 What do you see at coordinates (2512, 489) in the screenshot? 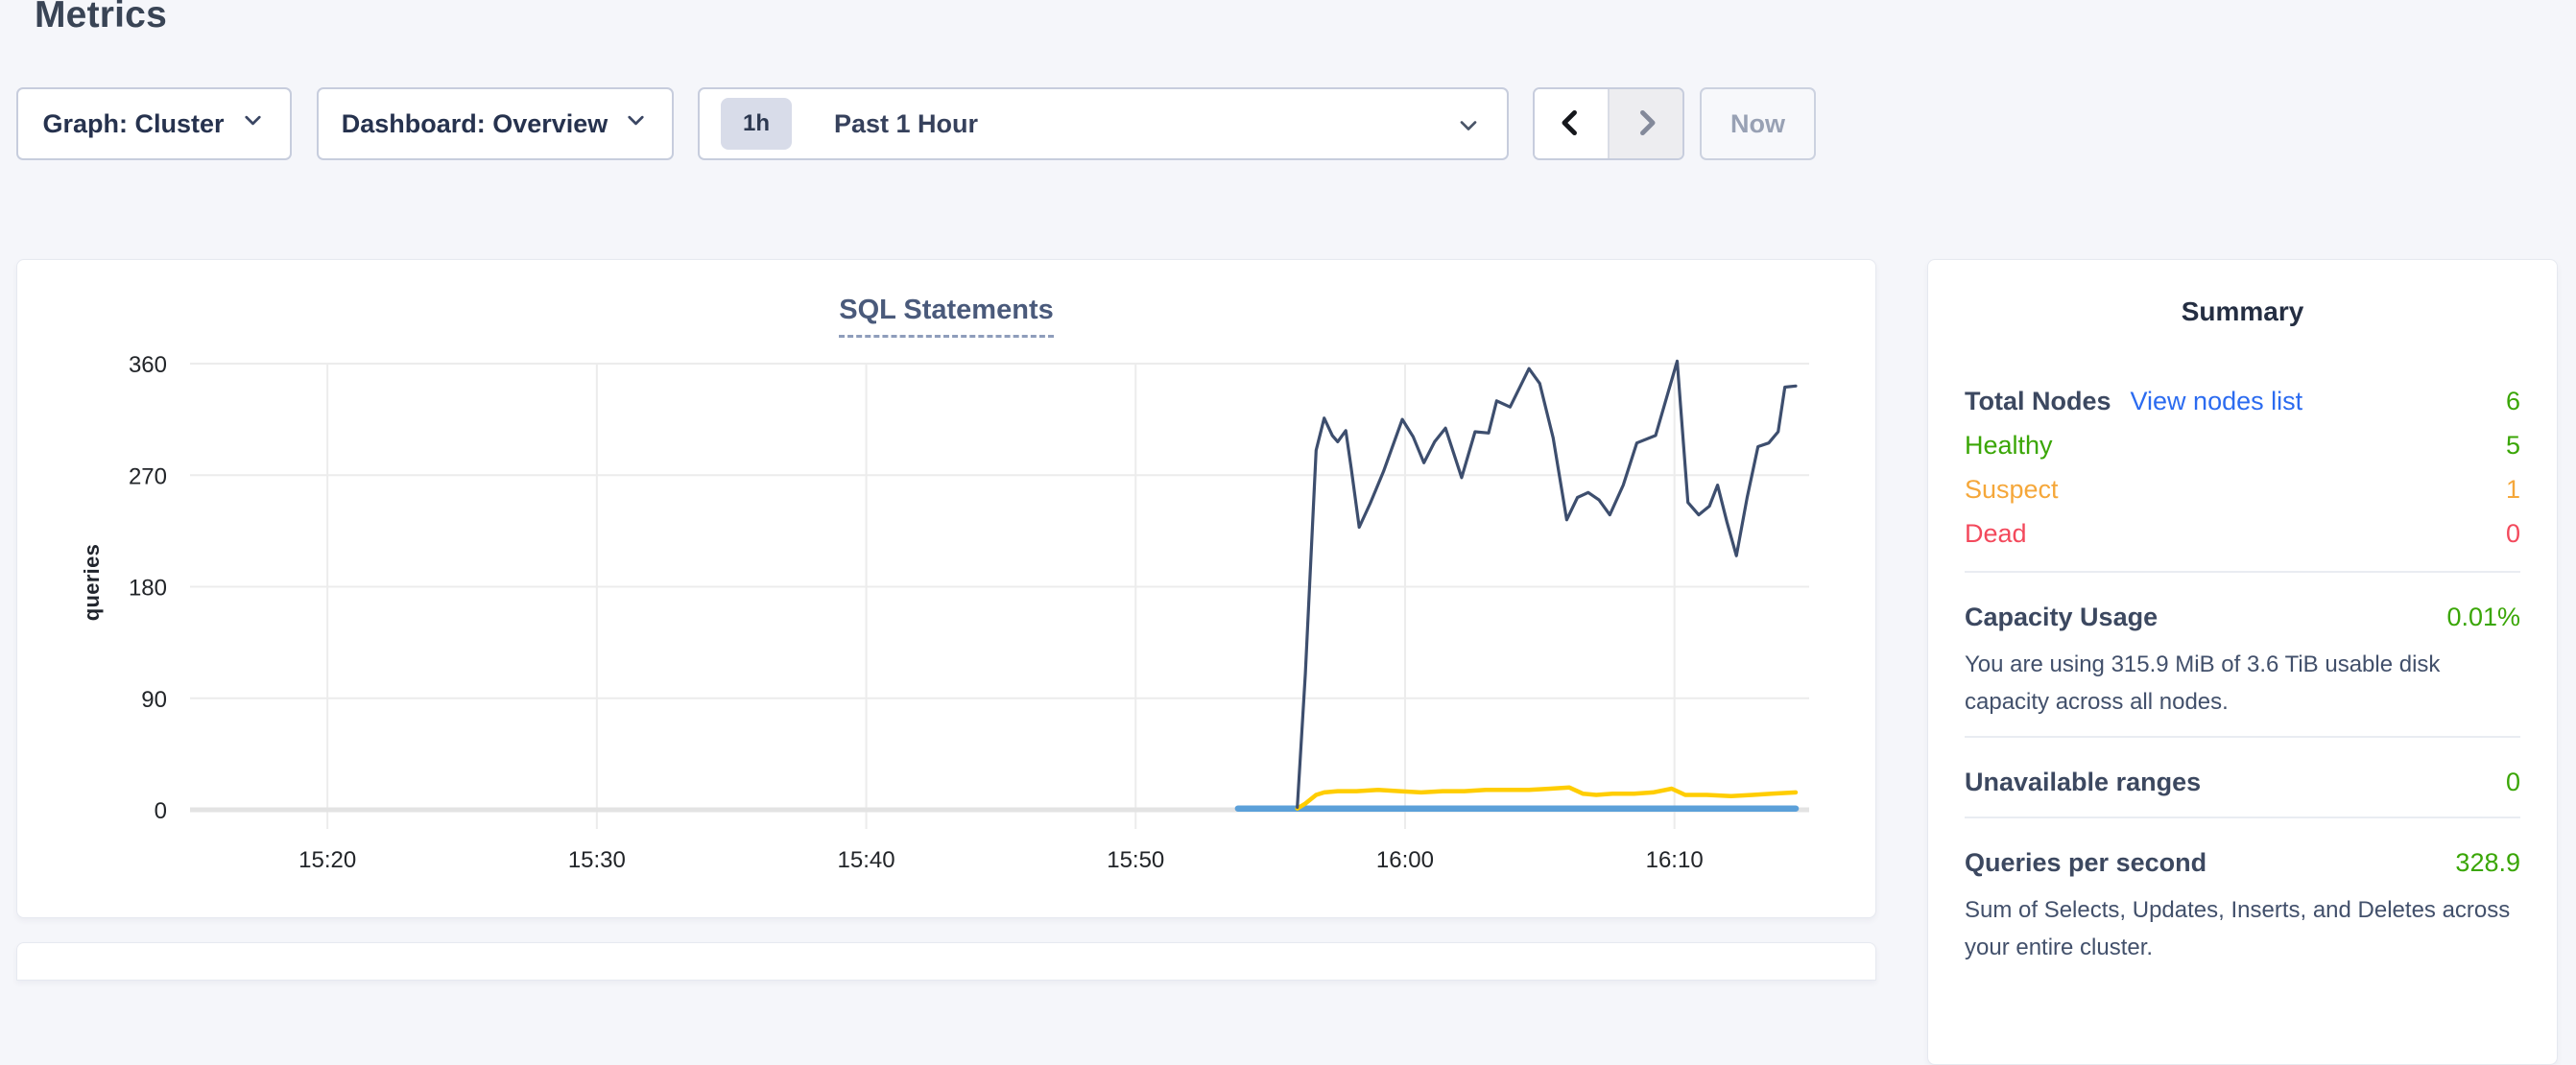
I see `suspect-value: 1` at bounding box center [2512, 489].